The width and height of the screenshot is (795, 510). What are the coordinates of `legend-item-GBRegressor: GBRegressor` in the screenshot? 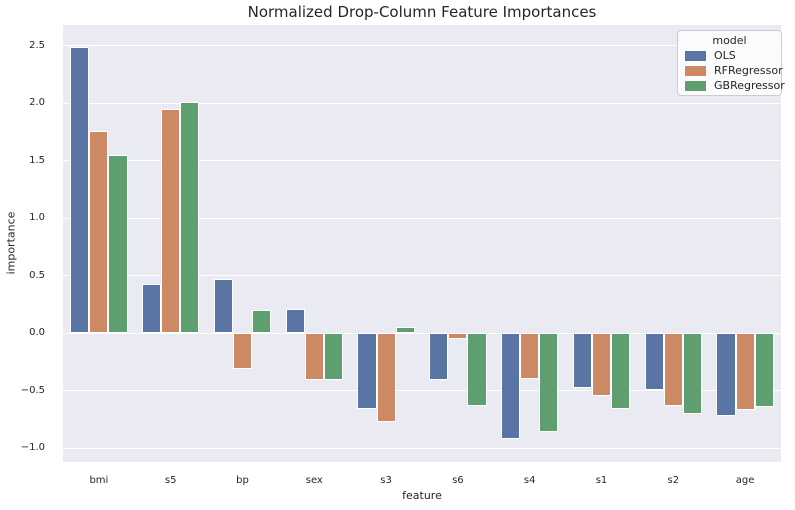 It's located at (731, 85).